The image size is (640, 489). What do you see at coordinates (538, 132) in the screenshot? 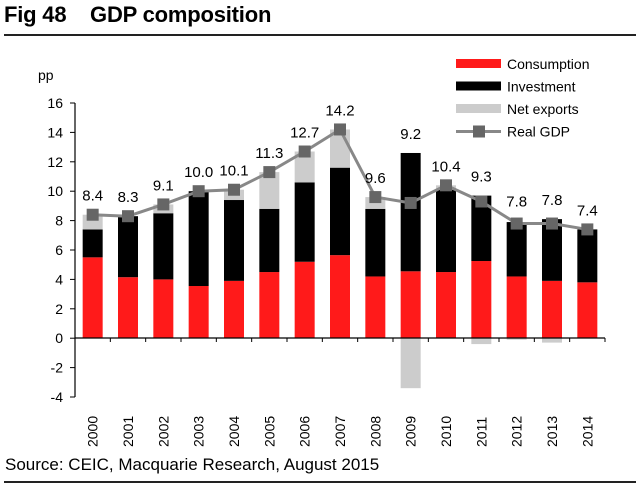
I see `legend-label-real-gdp: Real GDP` at bounding box center [538, 132].